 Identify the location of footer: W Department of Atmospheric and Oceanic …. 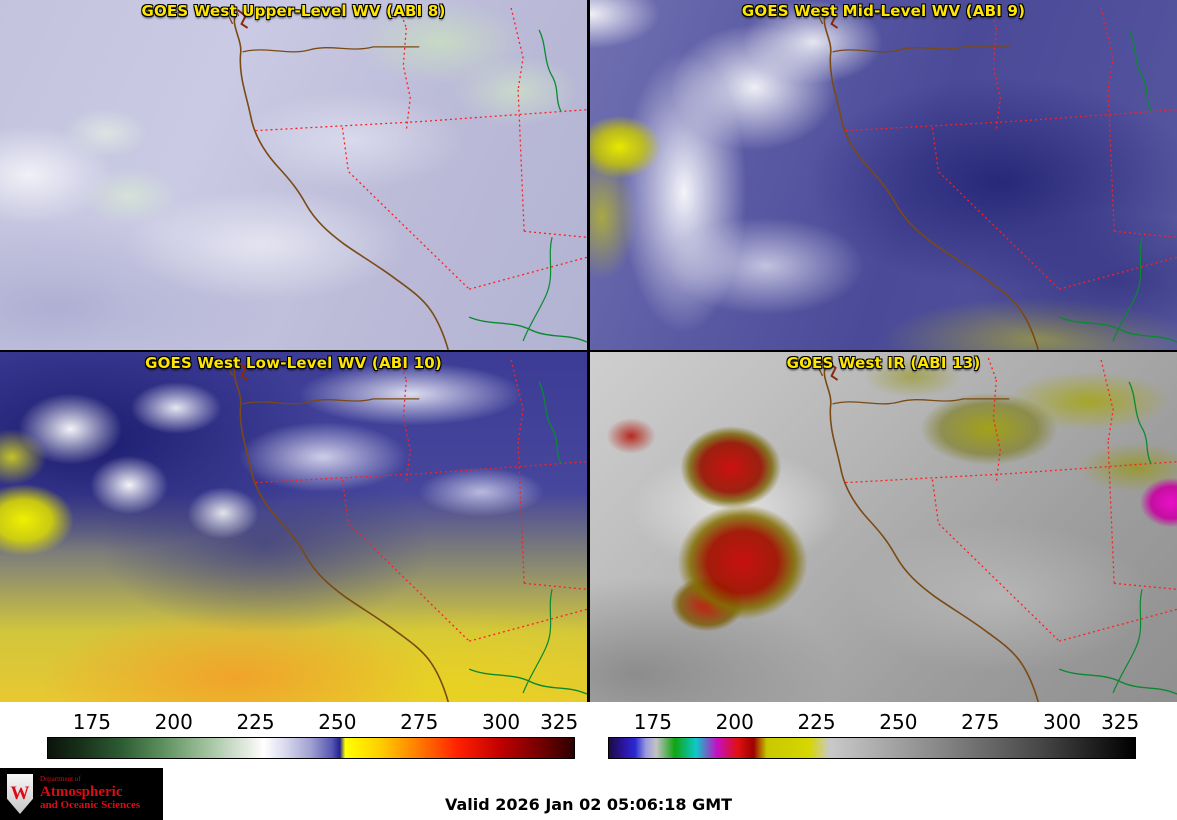
(588, 794).